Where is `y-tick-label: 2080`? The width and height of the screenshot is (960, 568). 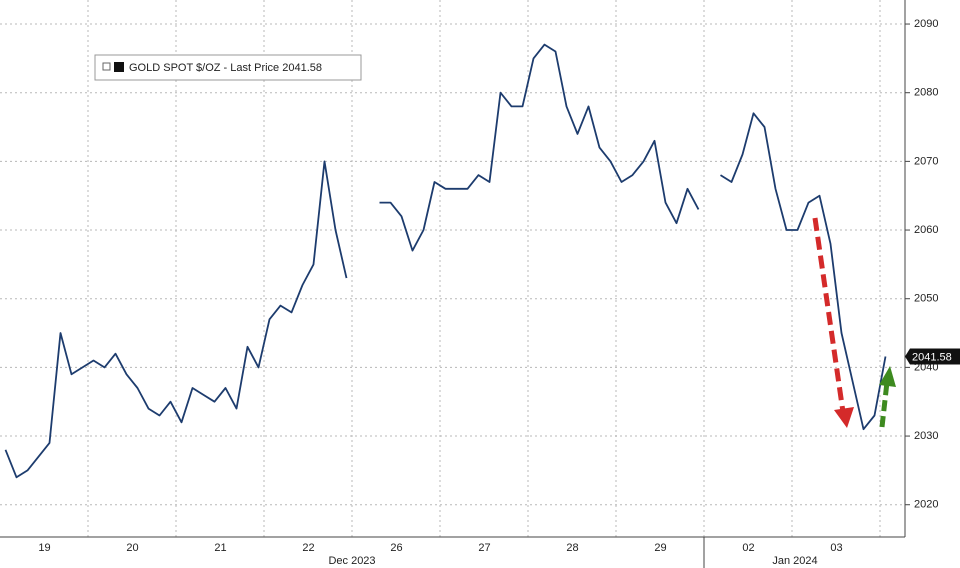
y-tick-label: 2080 is located at coordinates (926, 93).